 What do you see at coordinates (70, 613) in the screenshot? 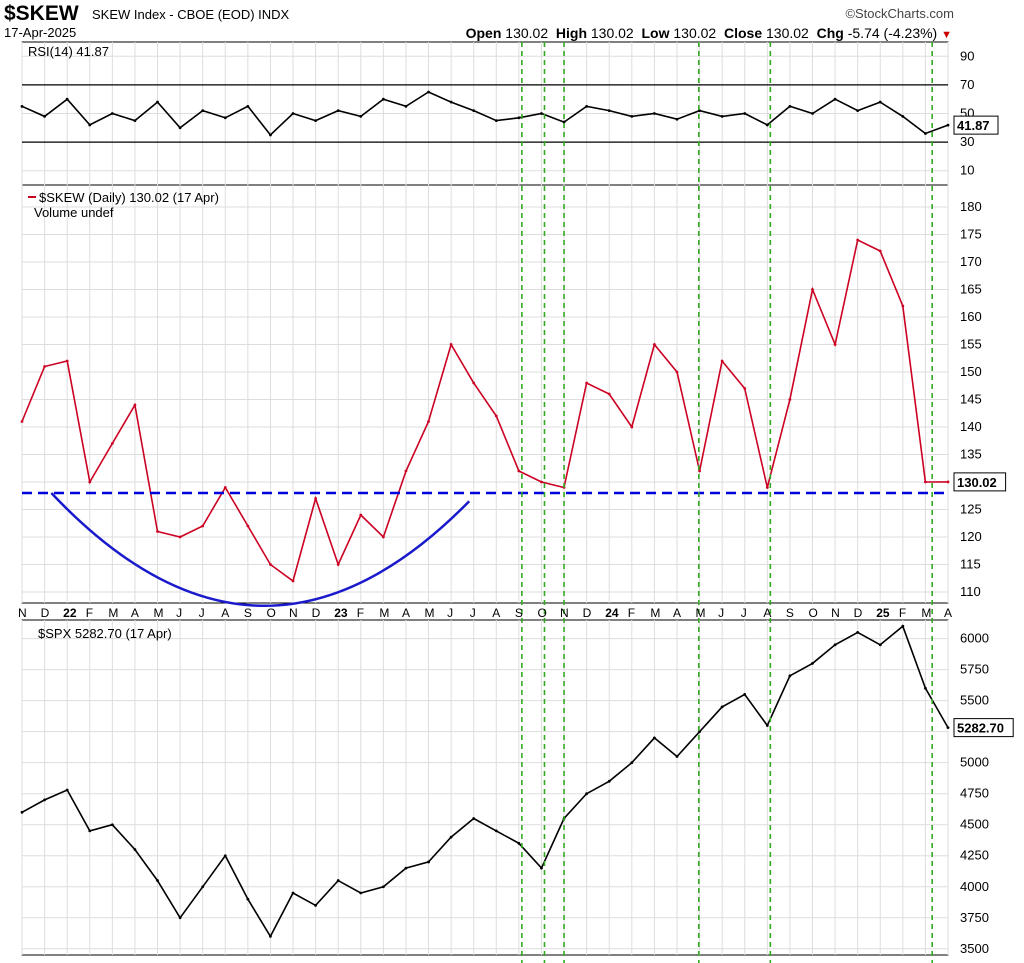
I see `x-tick-label: 22` at bounding box center [70, 613].